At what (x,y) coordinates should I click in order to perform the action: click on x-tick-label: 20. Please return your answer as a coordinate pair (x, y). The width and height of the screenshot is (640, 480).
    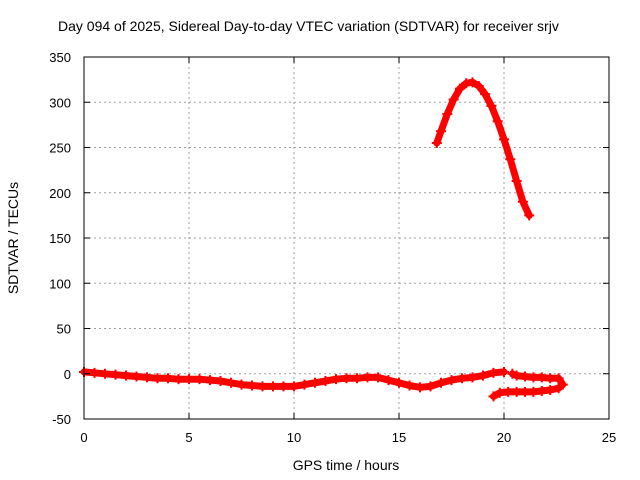
    Looking at the image, I should click on (504, 437).